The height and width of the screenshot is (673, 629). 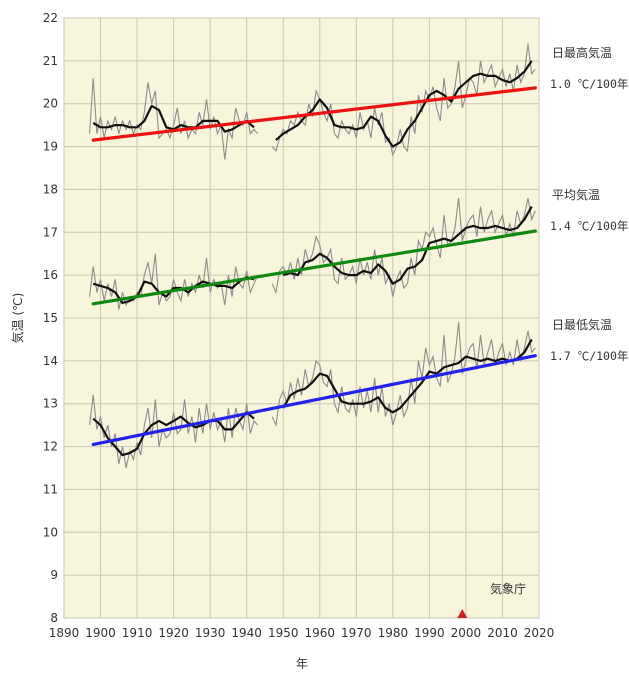 I want to click on y-tick-label: 19, so click(x=50, y=147).